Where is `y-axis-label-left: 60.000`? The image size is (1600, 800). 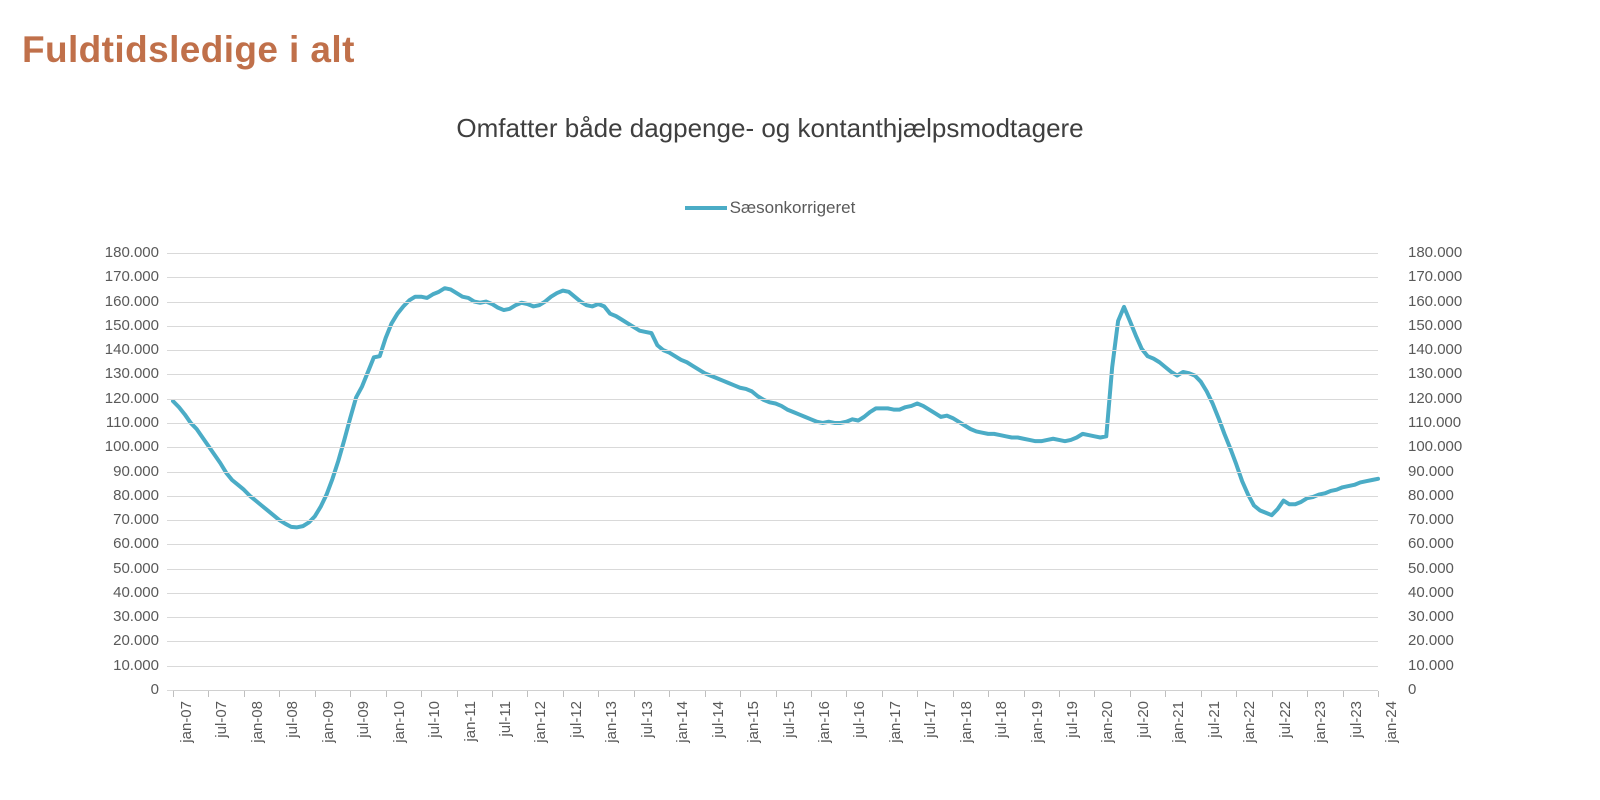
y-axis-label-left: 60.000 is located at coordinates (136, 544).